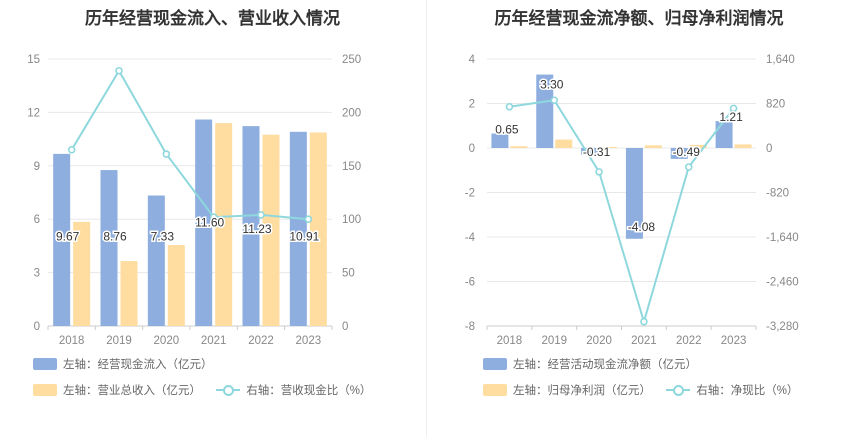  What do you see at coordinates (209, 223) in the screenshot?
I see `bar-data-label: 11.60` at bounding box center [209, 223].